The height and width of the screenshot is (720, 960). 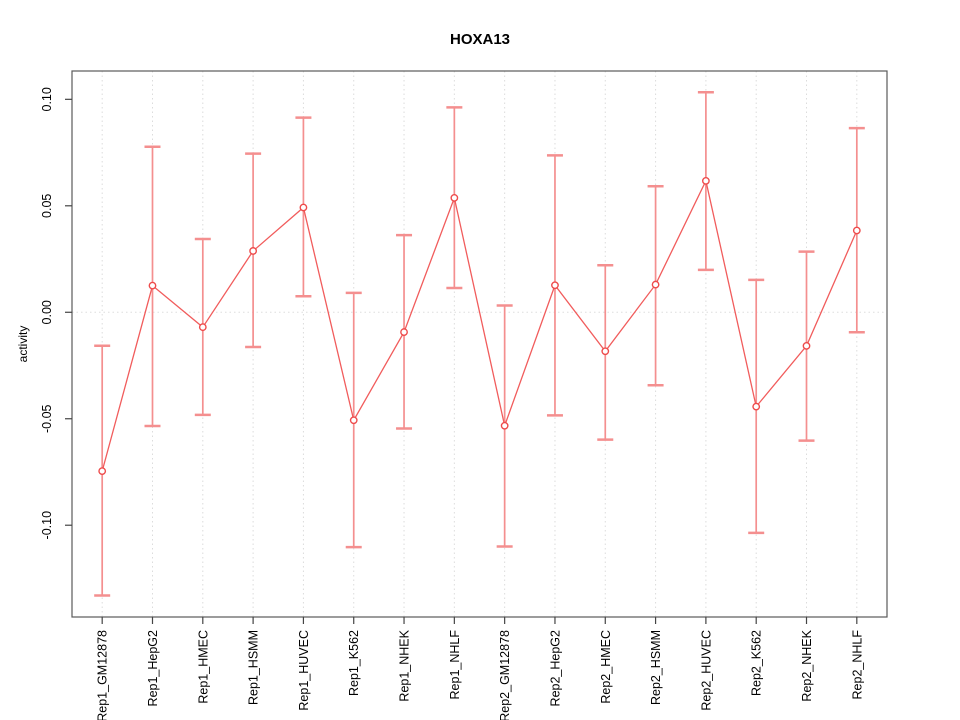 What do you see at coordinates (405, 665) in the screenshot?
I see `x-tick-label: Rep1_NHEK` at bounding box center [405, 665].